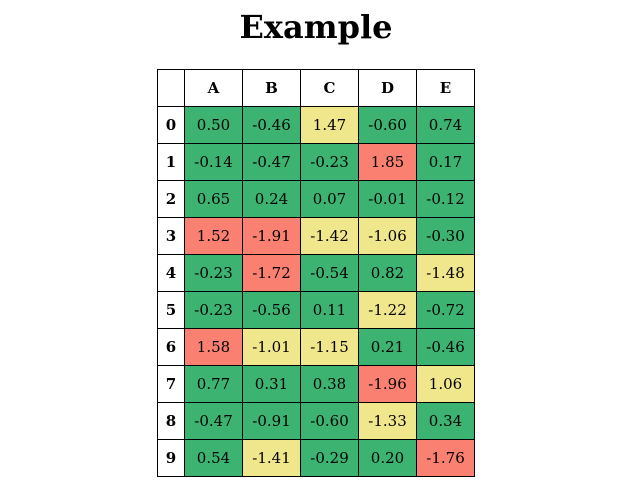 The image size is (640, 480). I want to click on table-cell: 0.50, so click(213, 125).